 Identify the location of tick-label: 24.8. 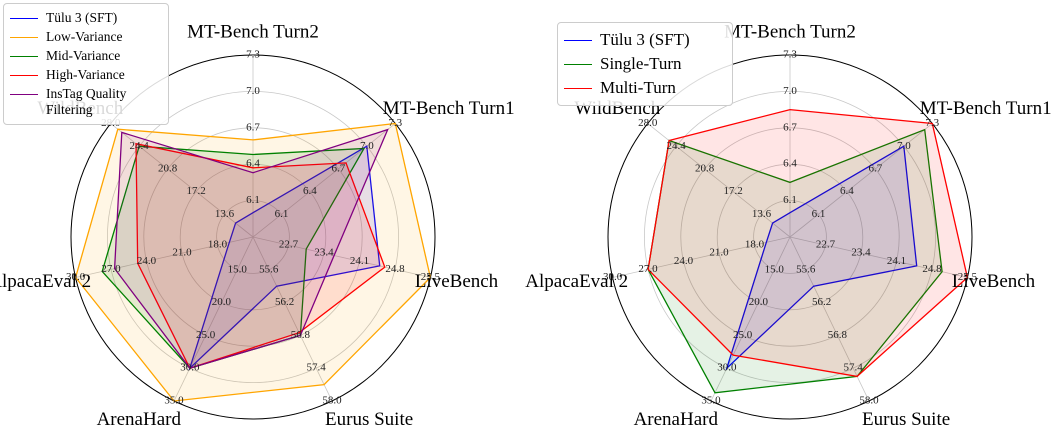
(395, 269).